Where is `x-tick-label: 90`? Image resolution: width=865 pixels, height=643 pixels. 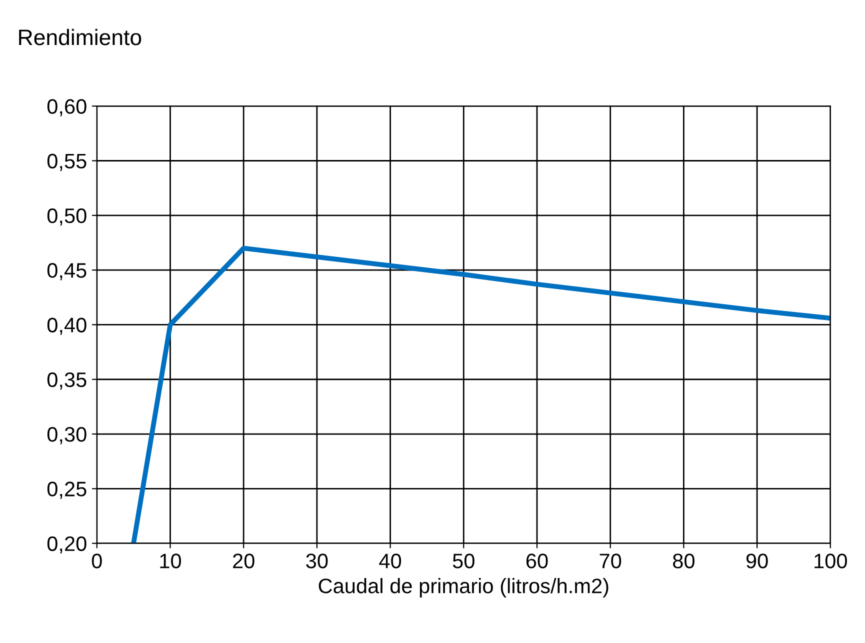 x-tick-label: 90 is located at coordinates (757, 561).